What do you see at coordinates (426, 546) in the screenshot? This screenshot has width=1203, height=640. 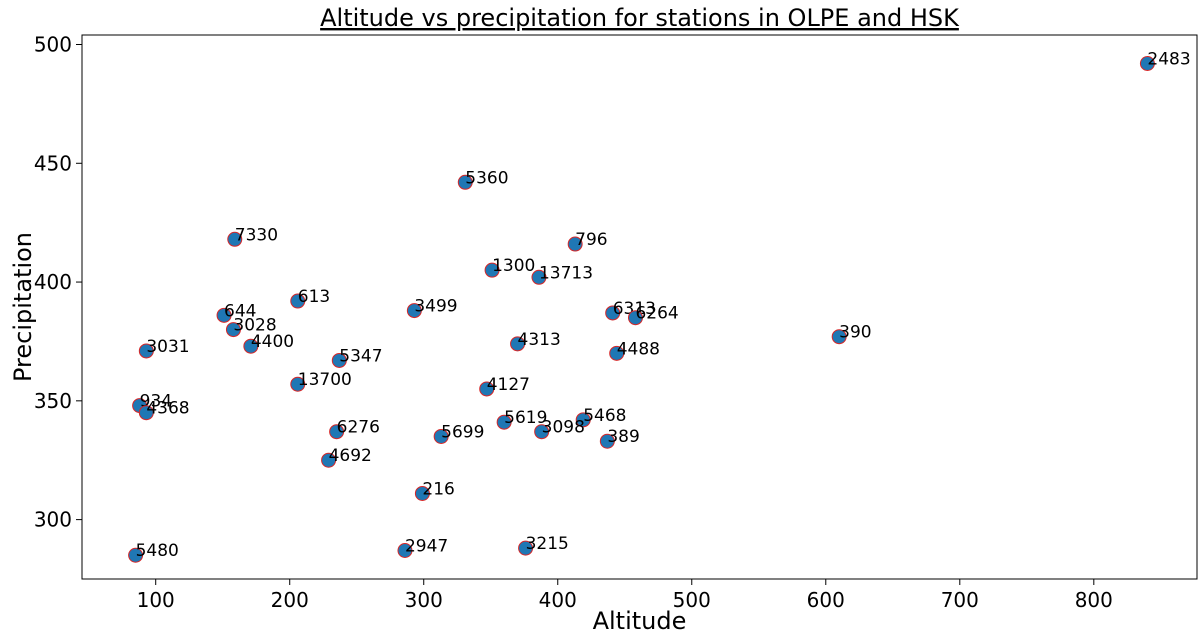 I see `point-label: 2947` at bounding box center [426, 546].